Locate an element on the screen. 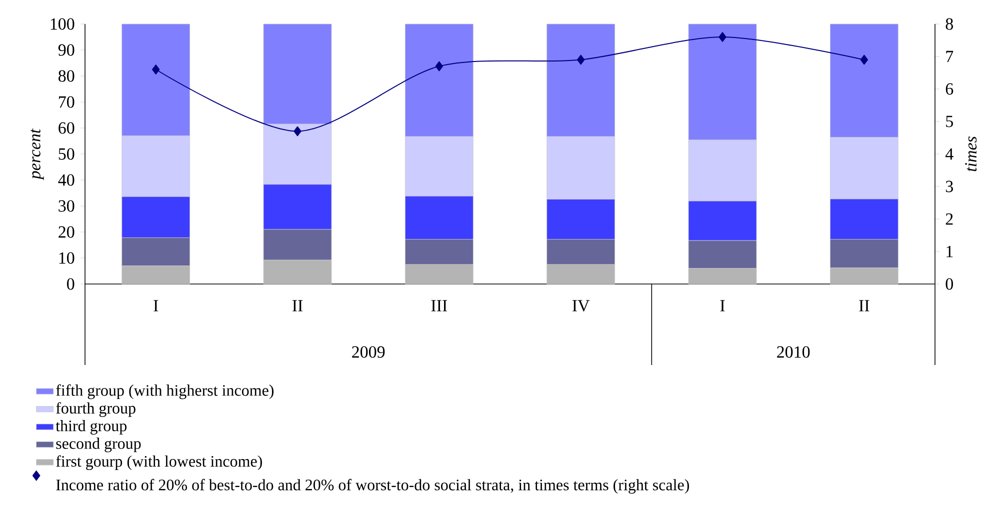 This screenshot has height=532, width=992. y-tick-label: 70 is located at coordinates (66, 102).